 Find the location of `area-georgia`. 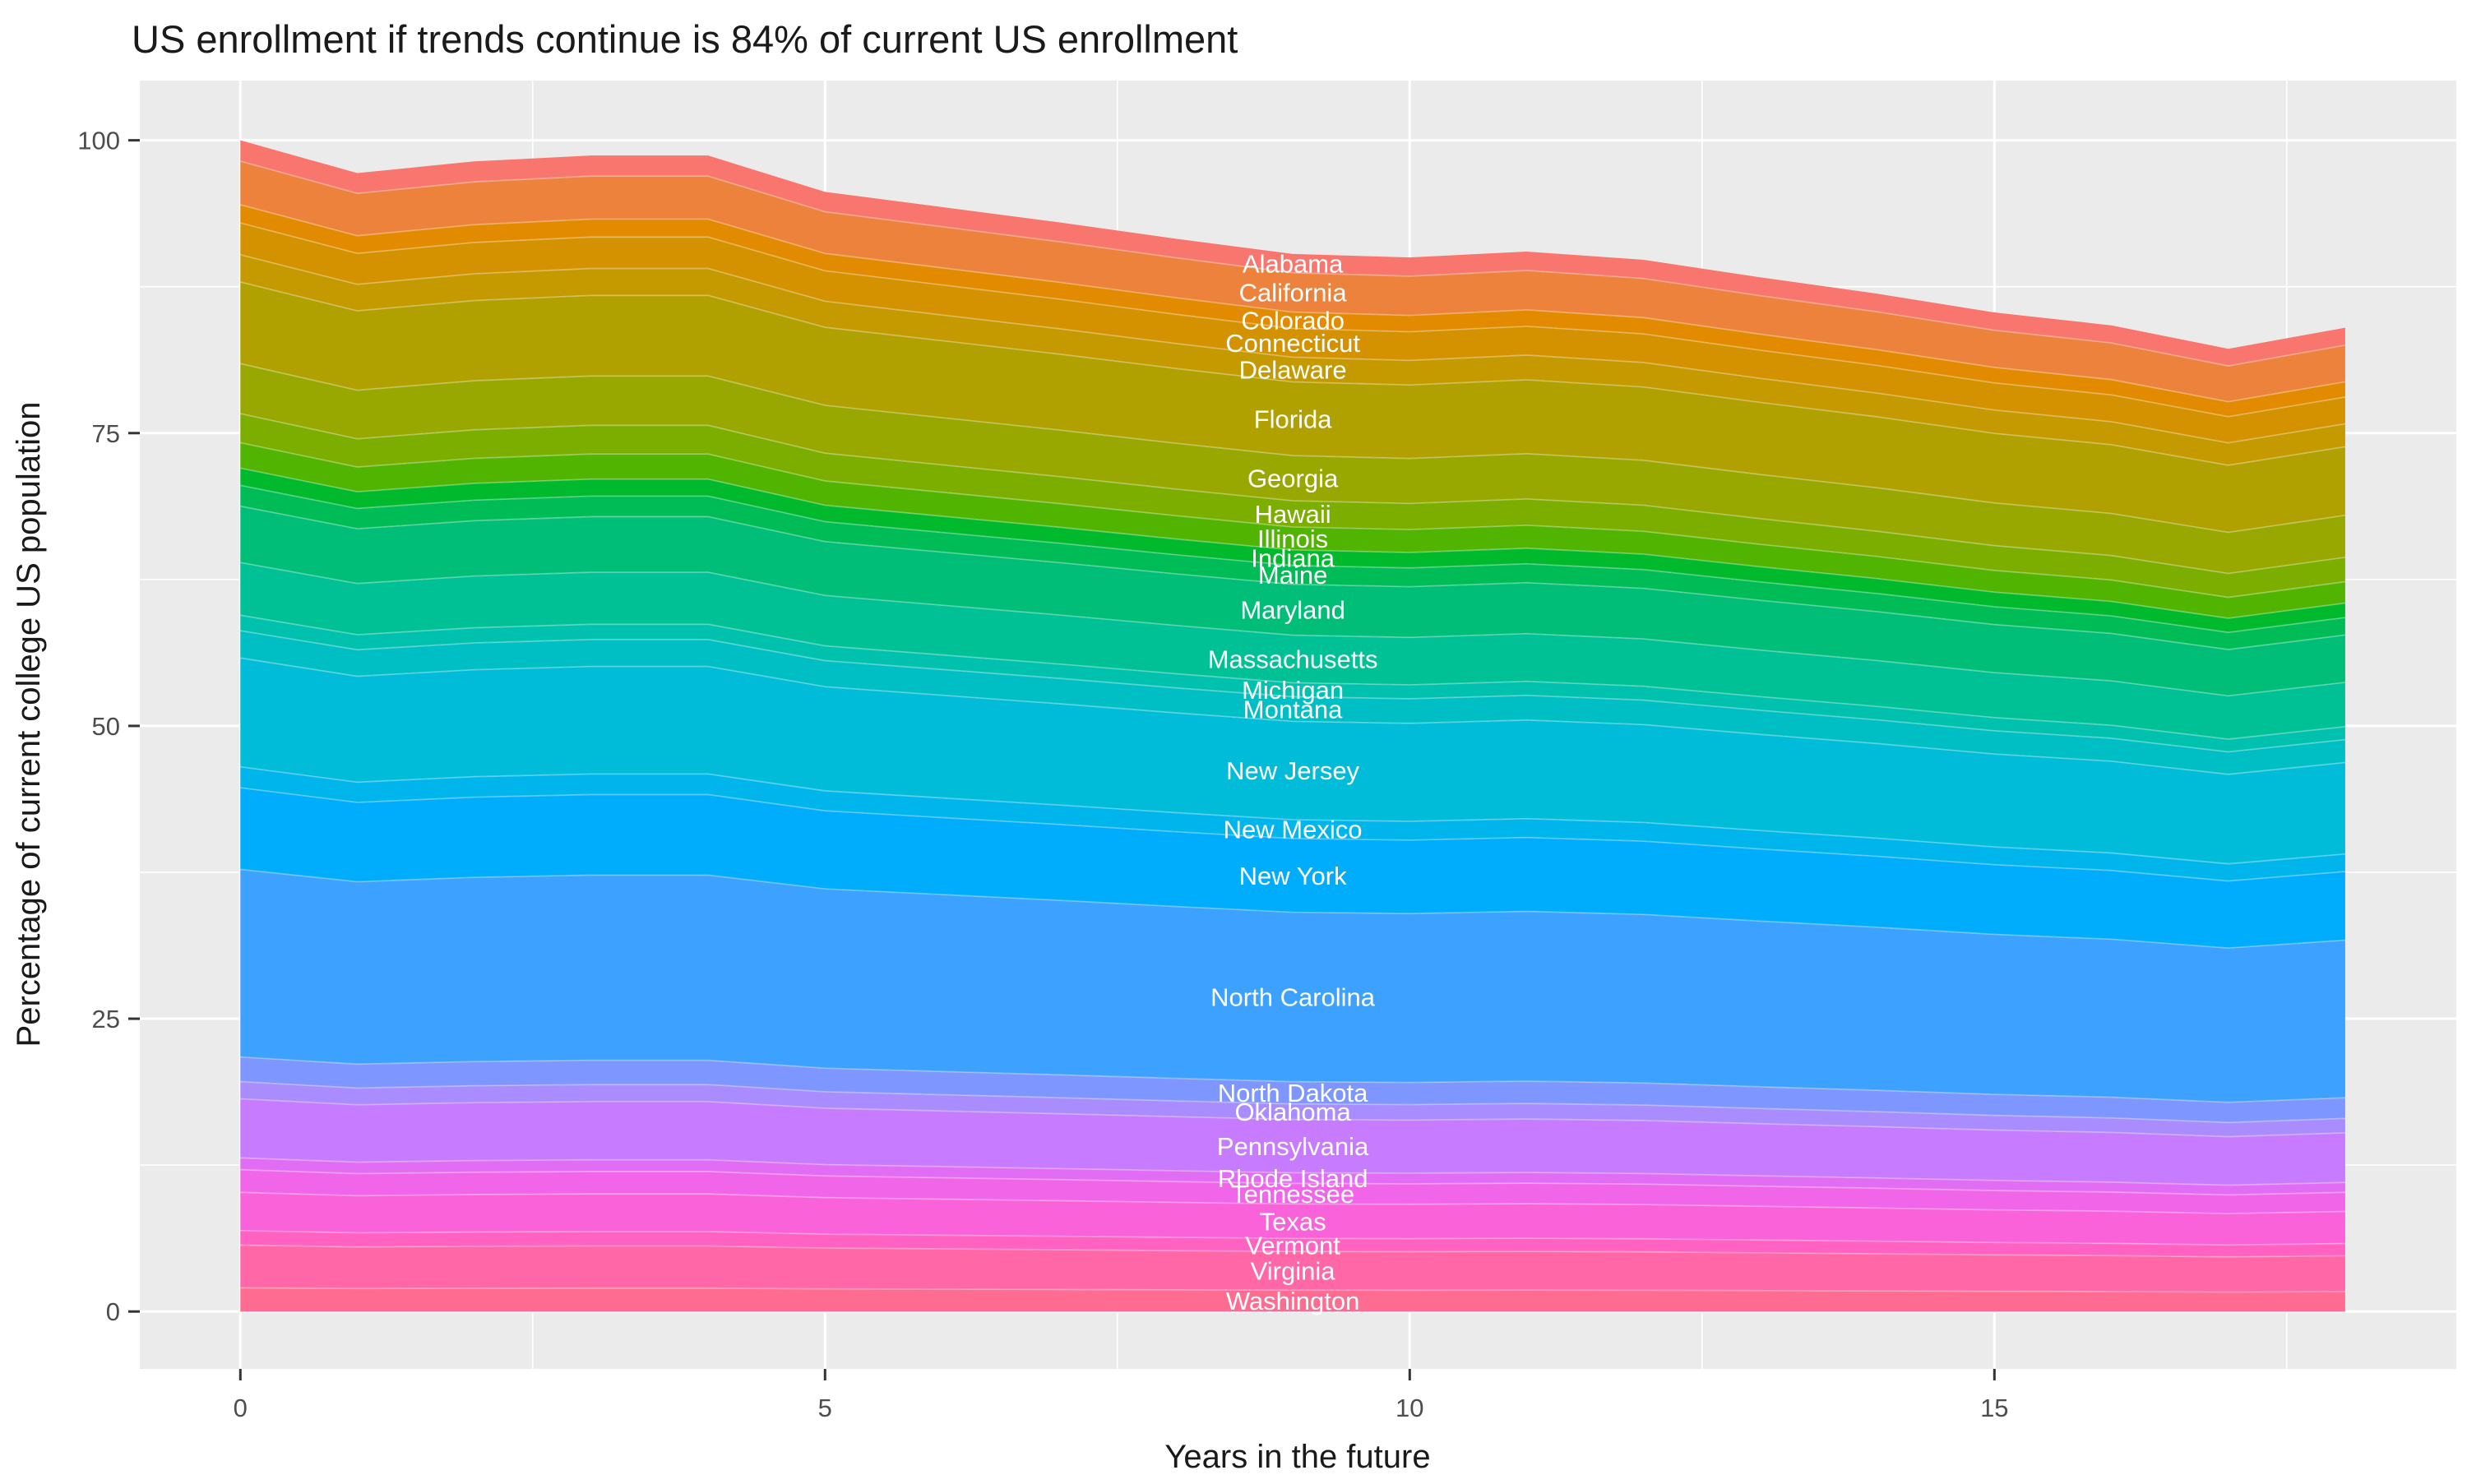

area-georgia is located at coordinates (1292, 469).